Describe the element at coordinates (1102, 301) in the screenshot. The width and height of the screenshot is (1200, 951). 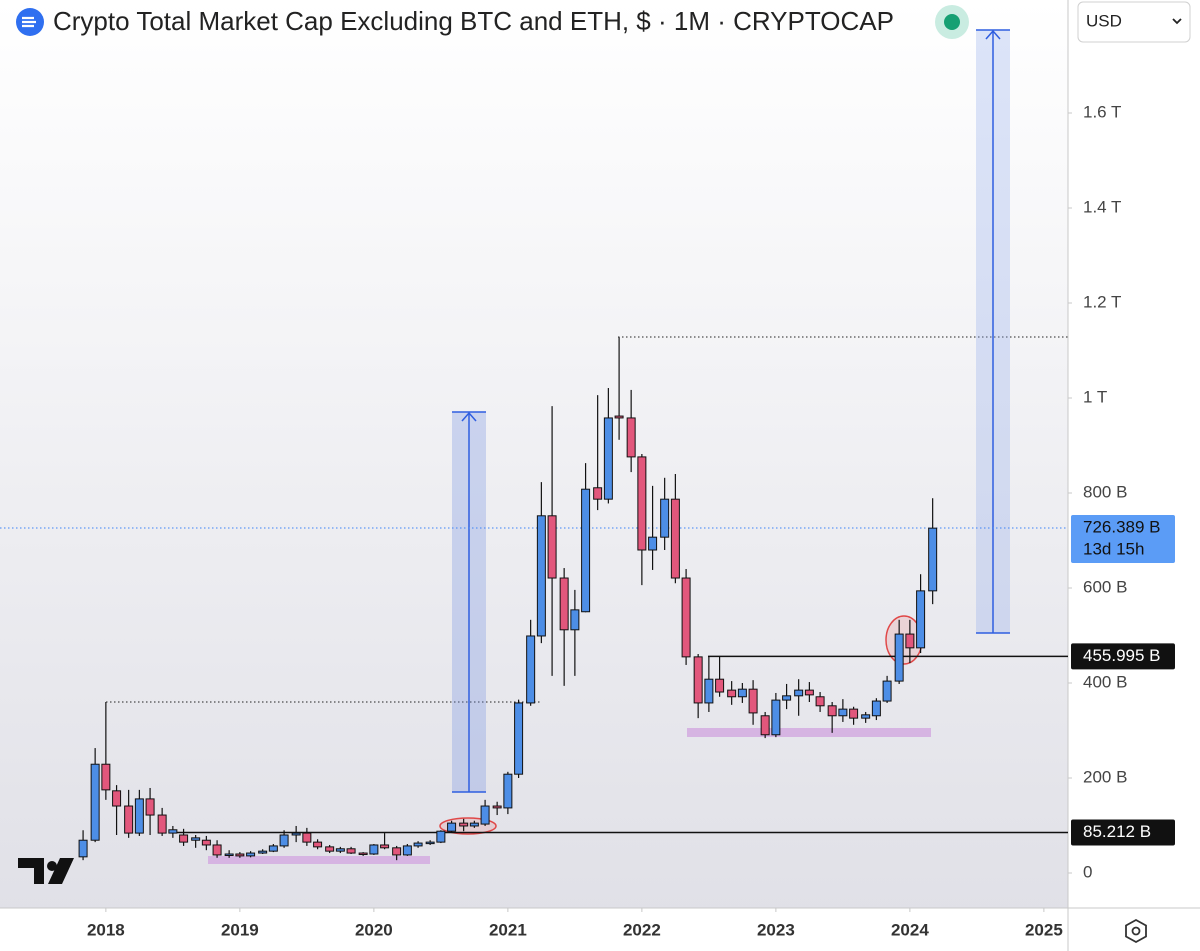
I see `y-tick-label: 1.2 T` at that location.